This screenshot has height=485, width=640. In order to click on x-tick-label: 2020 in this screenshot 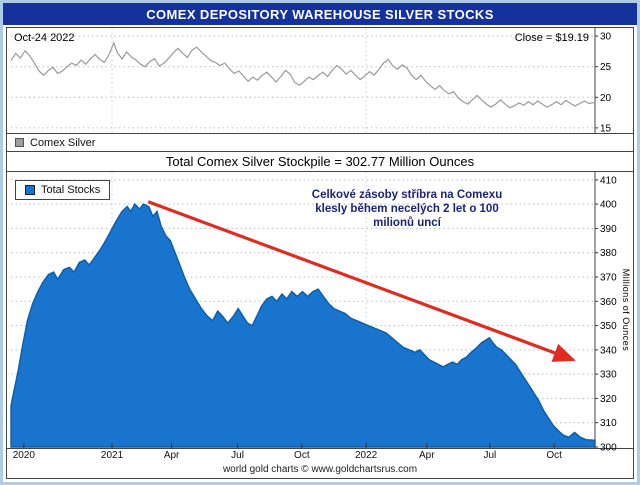, I will do `click(23, 455)`.